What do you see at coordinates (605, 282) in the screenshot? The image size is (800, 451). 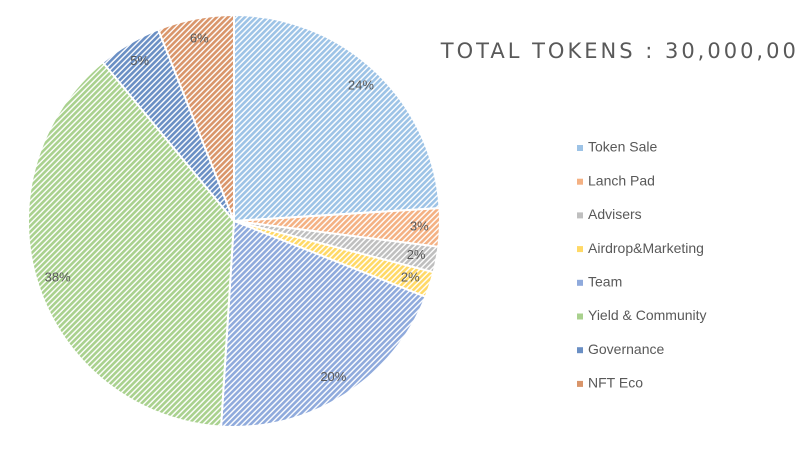 I see `legend-label: Team` at bounding box center [605, 282].